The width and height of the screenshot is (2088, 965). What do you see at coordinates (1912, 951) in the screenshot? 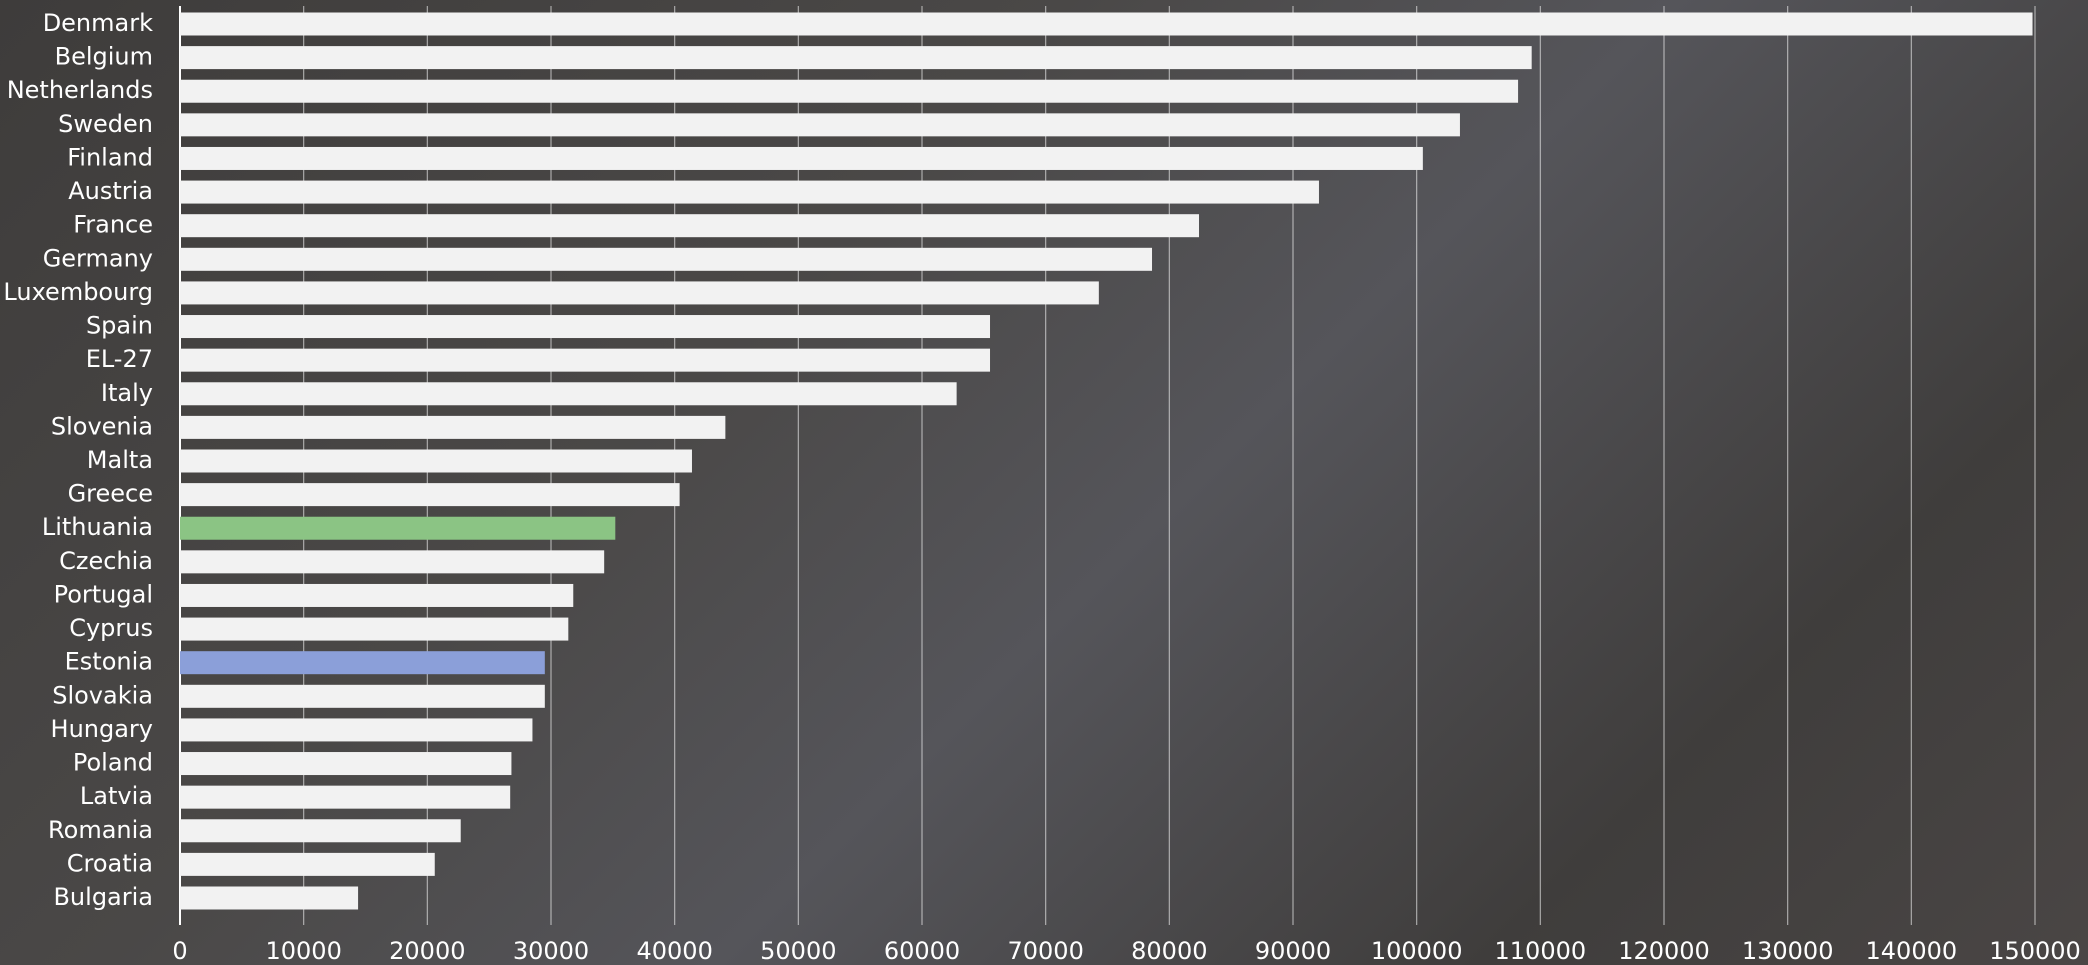
I see `x-tick-label: 140000` at bounding box center [1912, 951].